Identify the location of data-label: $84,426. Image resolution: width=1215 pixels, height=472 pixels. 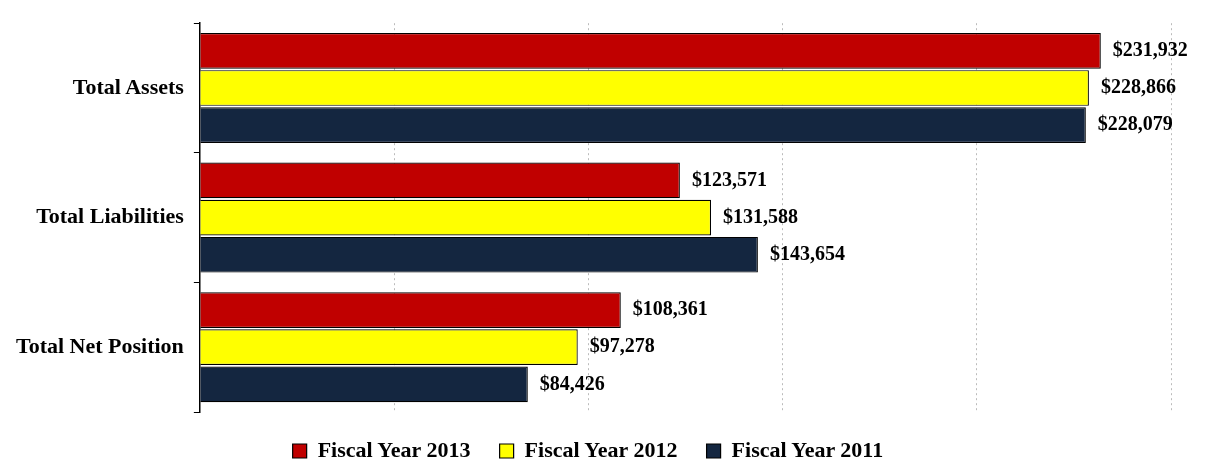
(572, 382).